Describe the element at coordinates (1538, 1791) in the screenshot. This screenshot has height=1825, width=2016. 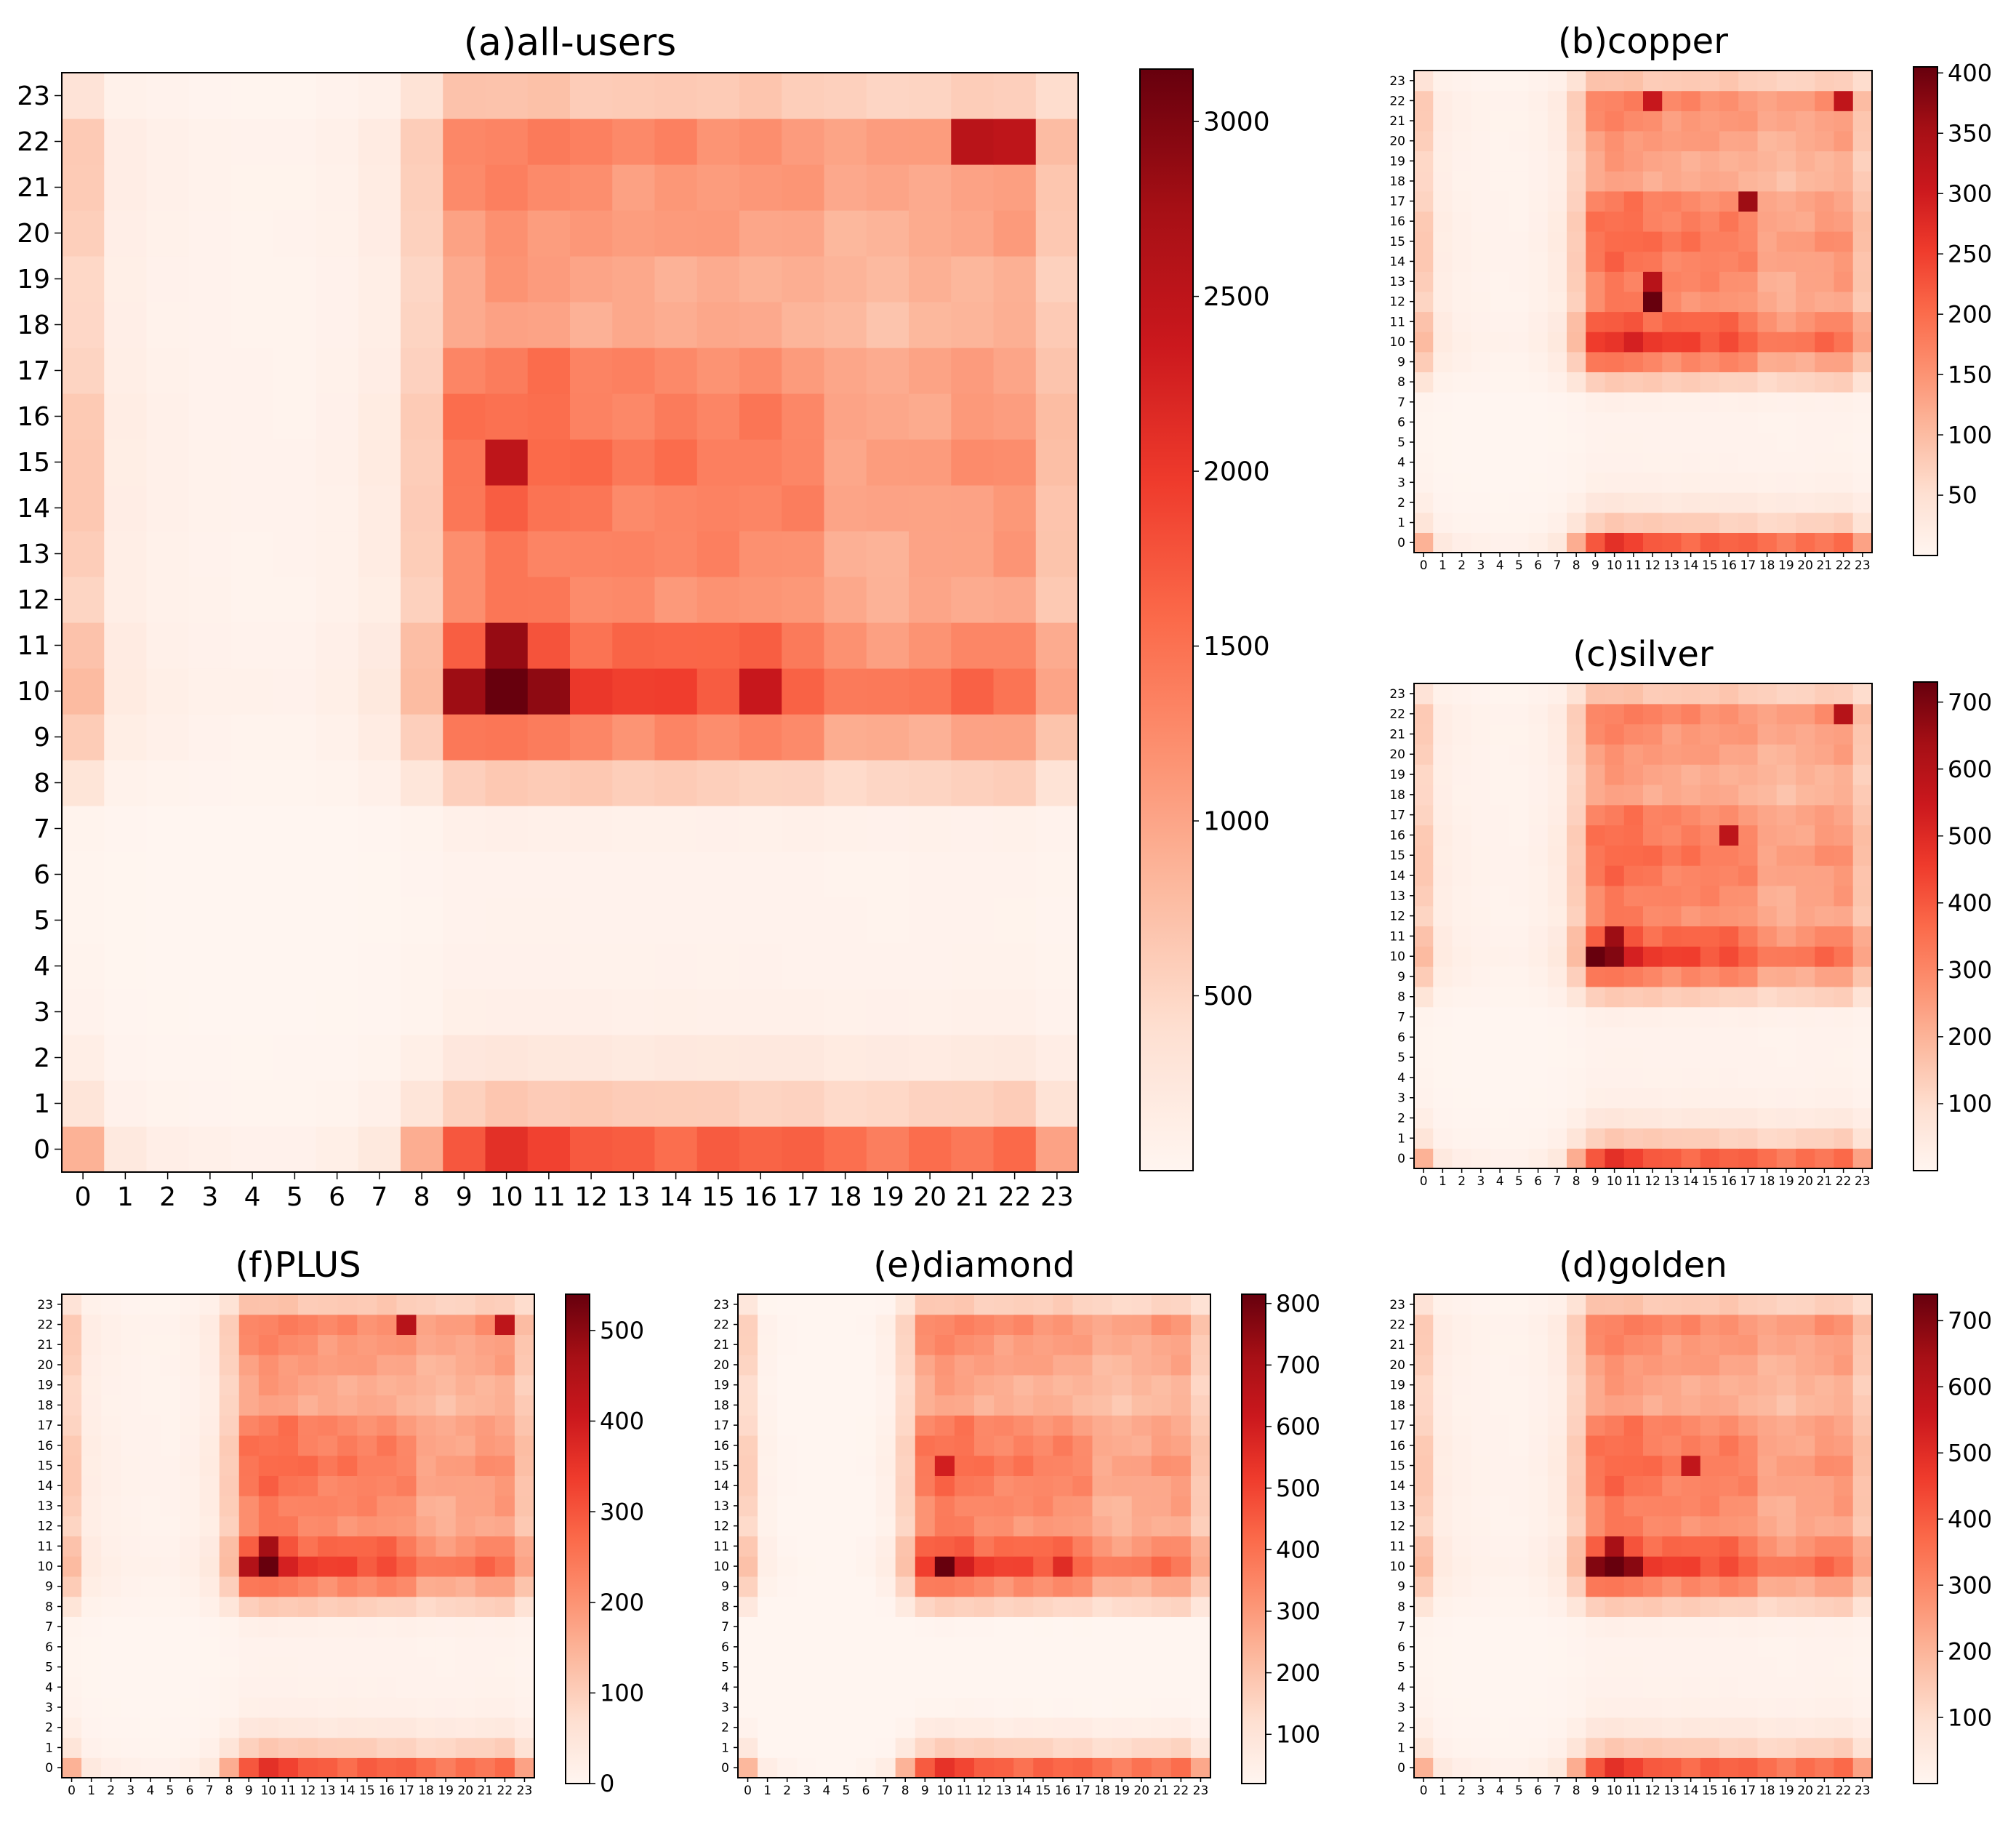
I see `x-tick-label: 6` at that location.